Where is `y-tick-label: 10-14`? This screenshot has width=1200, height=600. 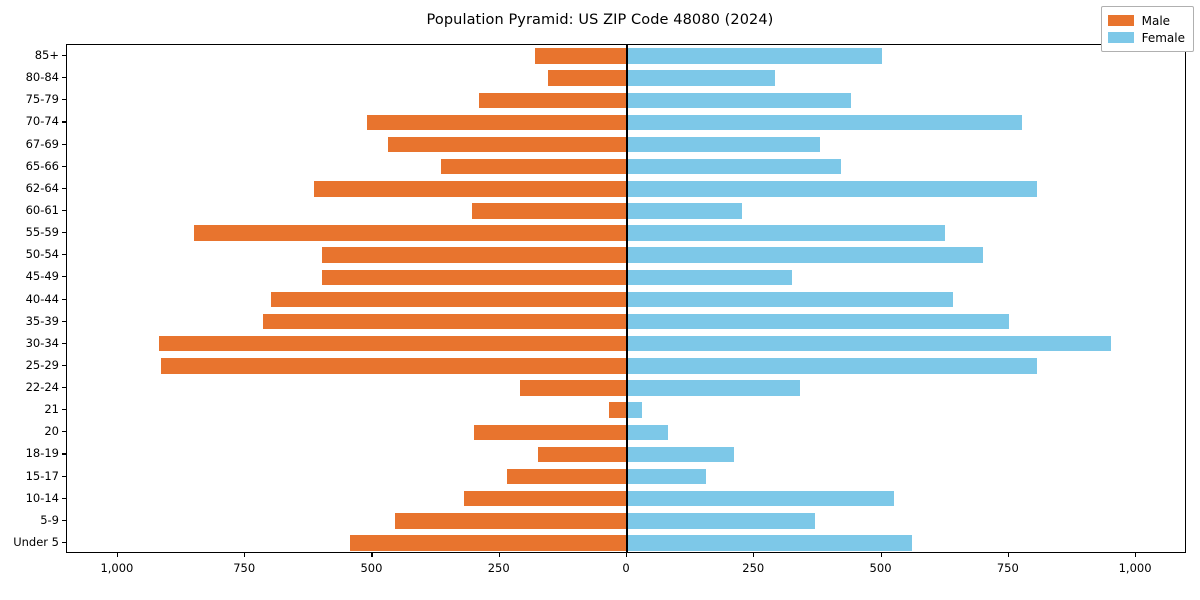 y-tick-label: 10-14 is located at coordinates (42, 497).